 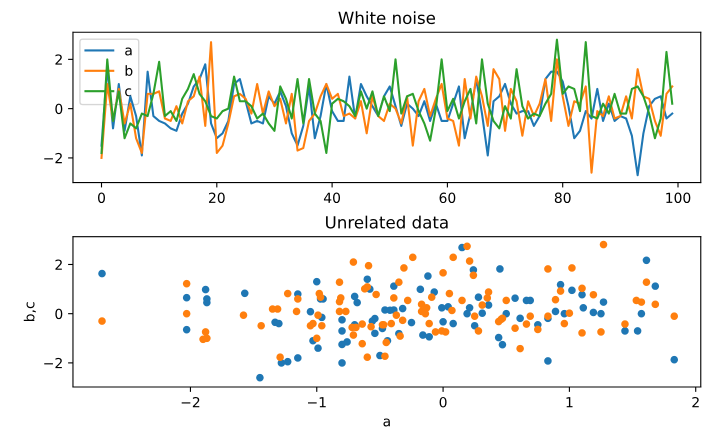 What do you see at coordinates (128, 92) in the screenshot?
I see `legend-label: c` at bounding box center [128, 92].